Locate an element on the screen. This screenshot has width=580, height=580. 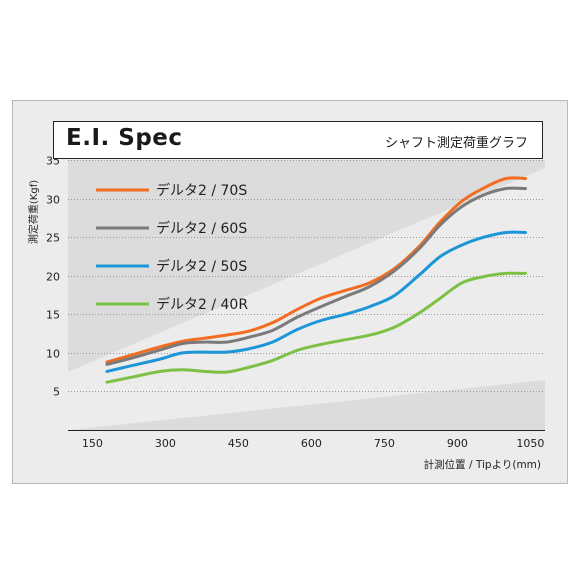
y-tick-label-4: 25 is located at coordinates (53, 238).